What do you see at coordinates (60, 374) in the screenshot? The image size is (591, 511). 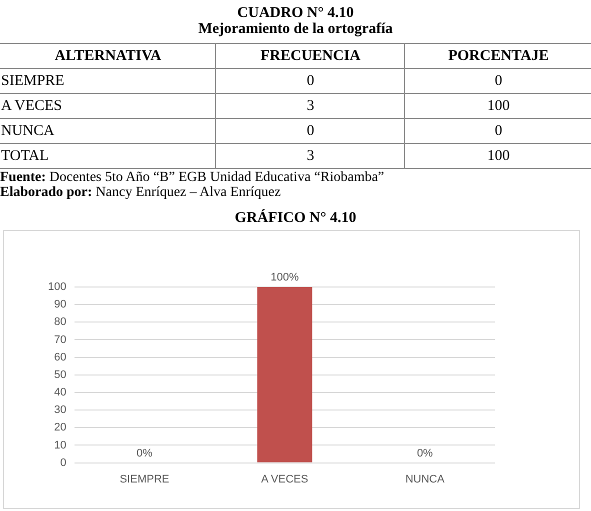 I see `y-tick-label: 50` at bounding box center [60, 374].